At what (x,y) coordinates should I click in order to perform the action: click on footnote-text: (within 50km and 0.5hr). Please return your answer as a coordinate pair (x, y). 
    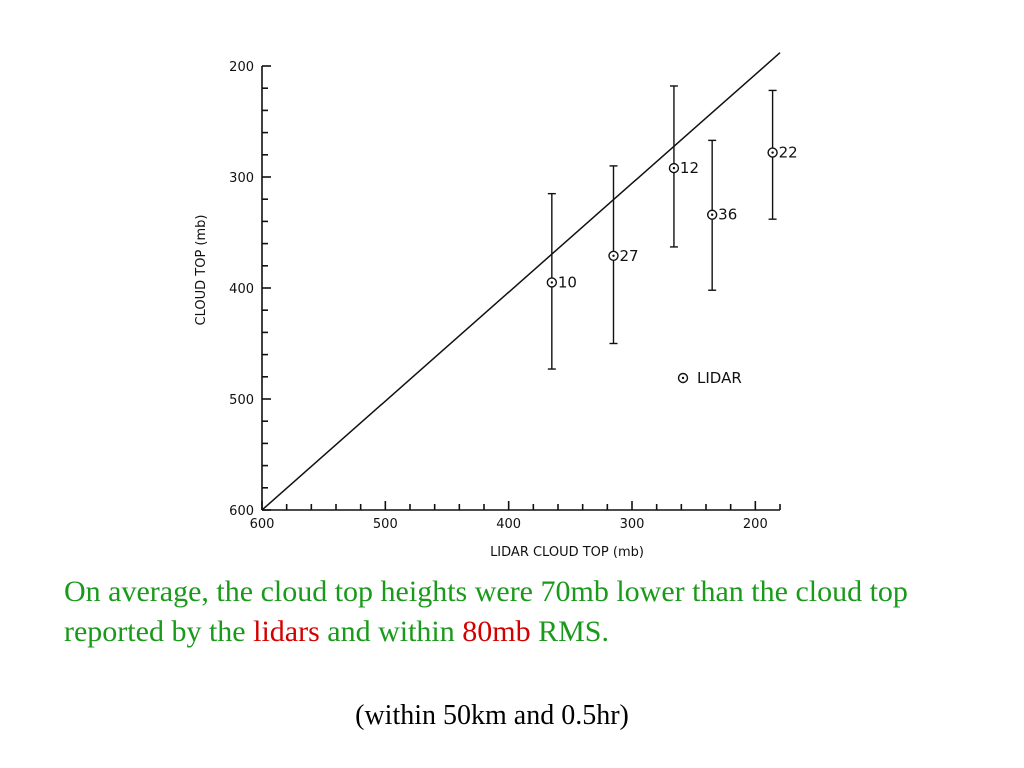
    Looking at the image, I should click on (492, 715).